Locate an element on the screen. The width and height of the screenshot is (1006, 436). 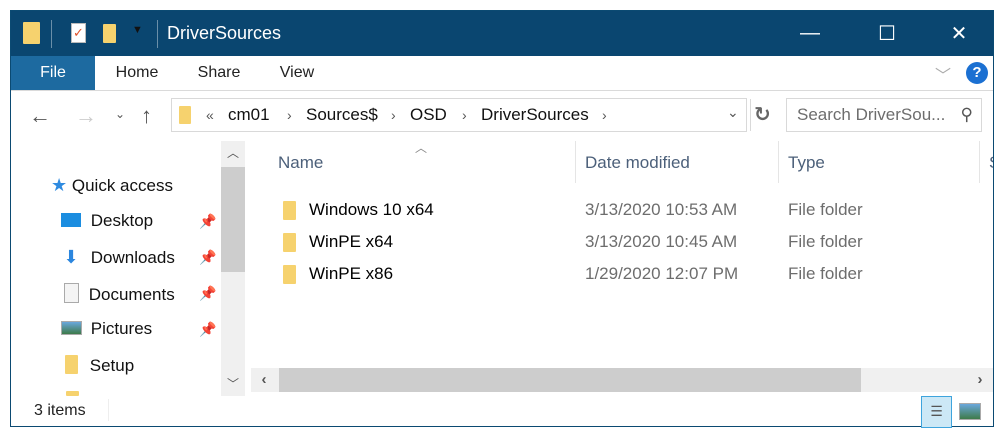
pictures-icon is located at coordinates (71, 328).